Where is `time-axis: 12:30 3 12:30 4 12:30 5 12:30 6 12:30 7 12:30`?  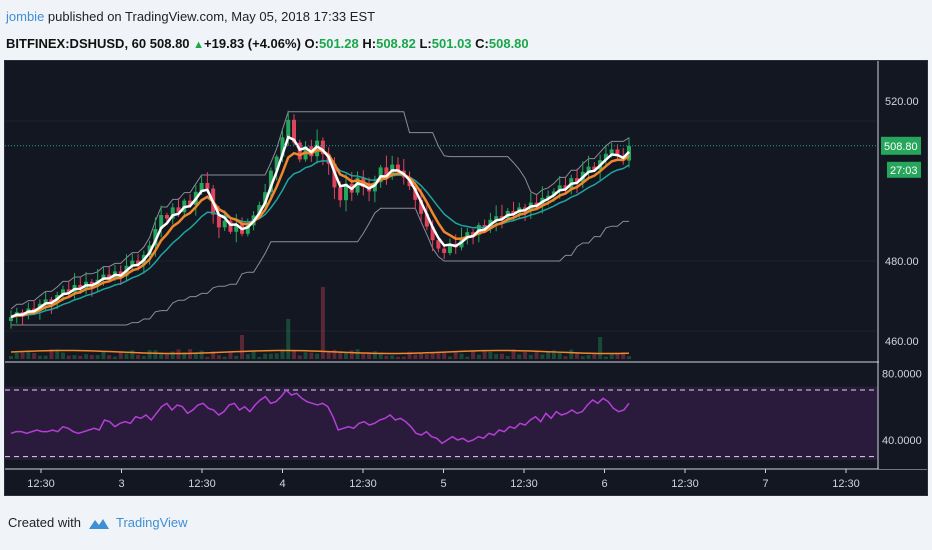 time-axis: 12:30 3 12:30 4 12:30 5 12:30 6 12:30 7 12:30 is located at coordinates (443, 479).